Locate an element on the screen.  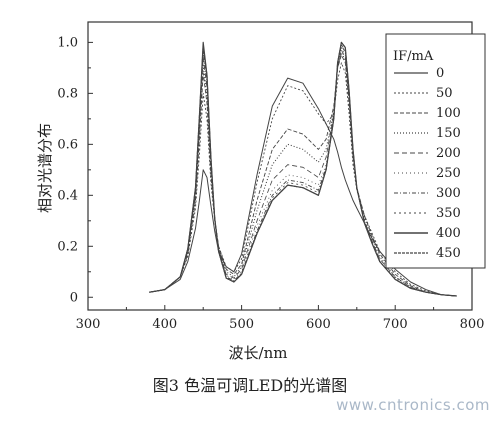
legend-title: IF/mA is located at coordinates (413, 56).